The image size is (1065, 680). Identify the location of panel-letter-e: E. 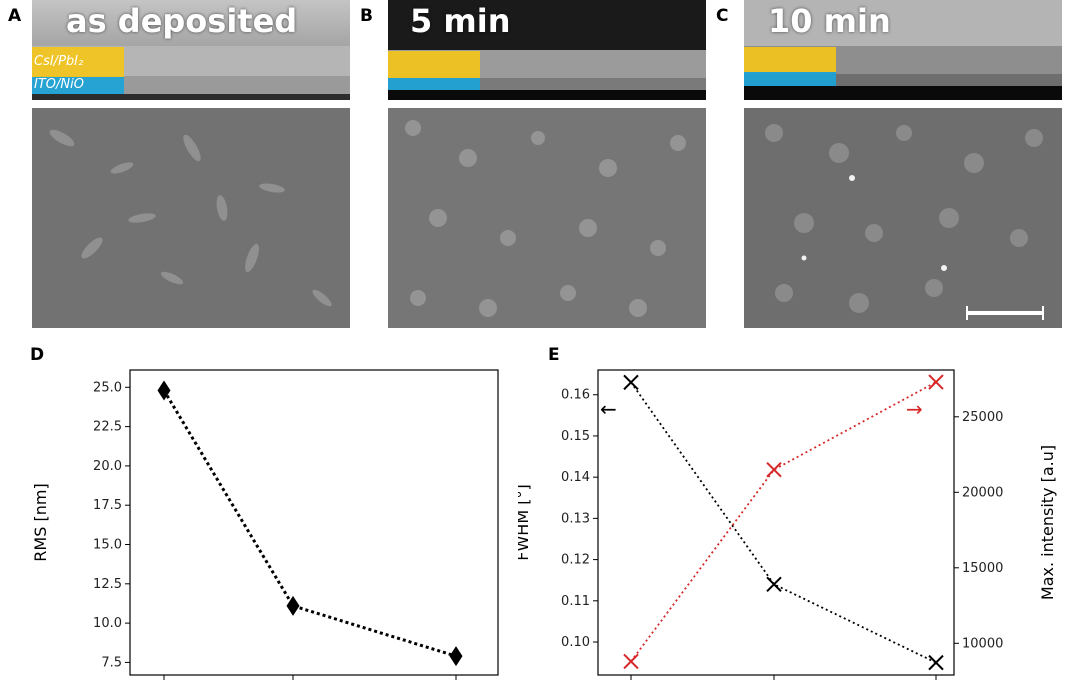
(554, 355).